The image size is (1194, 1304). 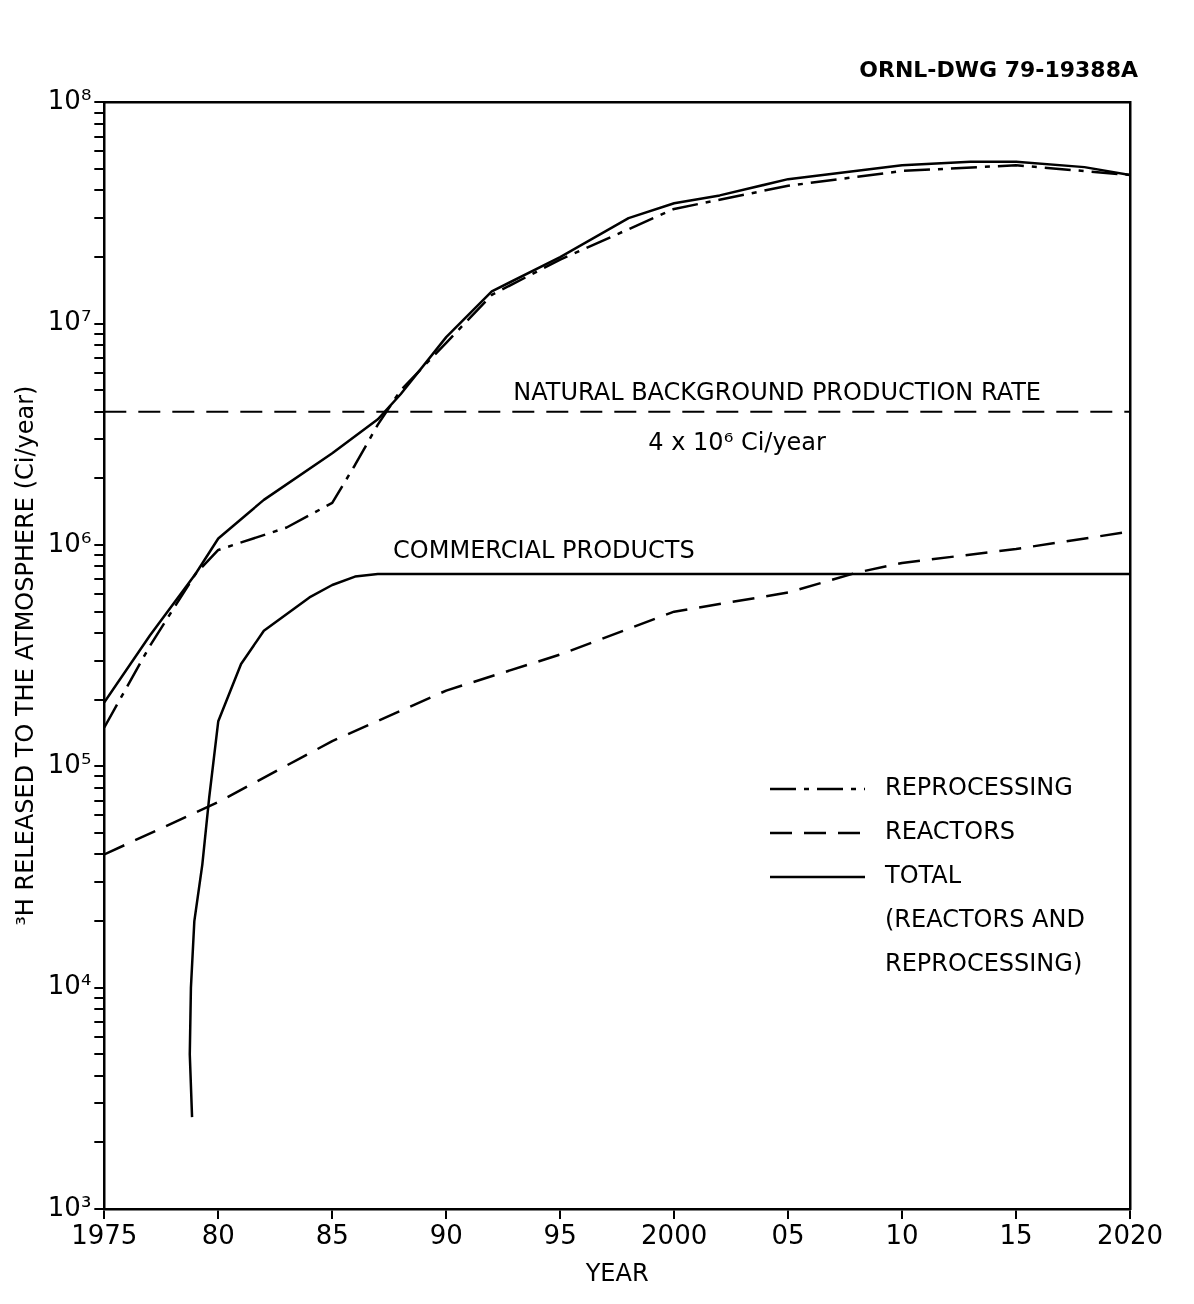 What do you see at coordinates (332, 1235) in the screenshot?
I see `x-tick-label: 85` at bounding box center [332, 1235].